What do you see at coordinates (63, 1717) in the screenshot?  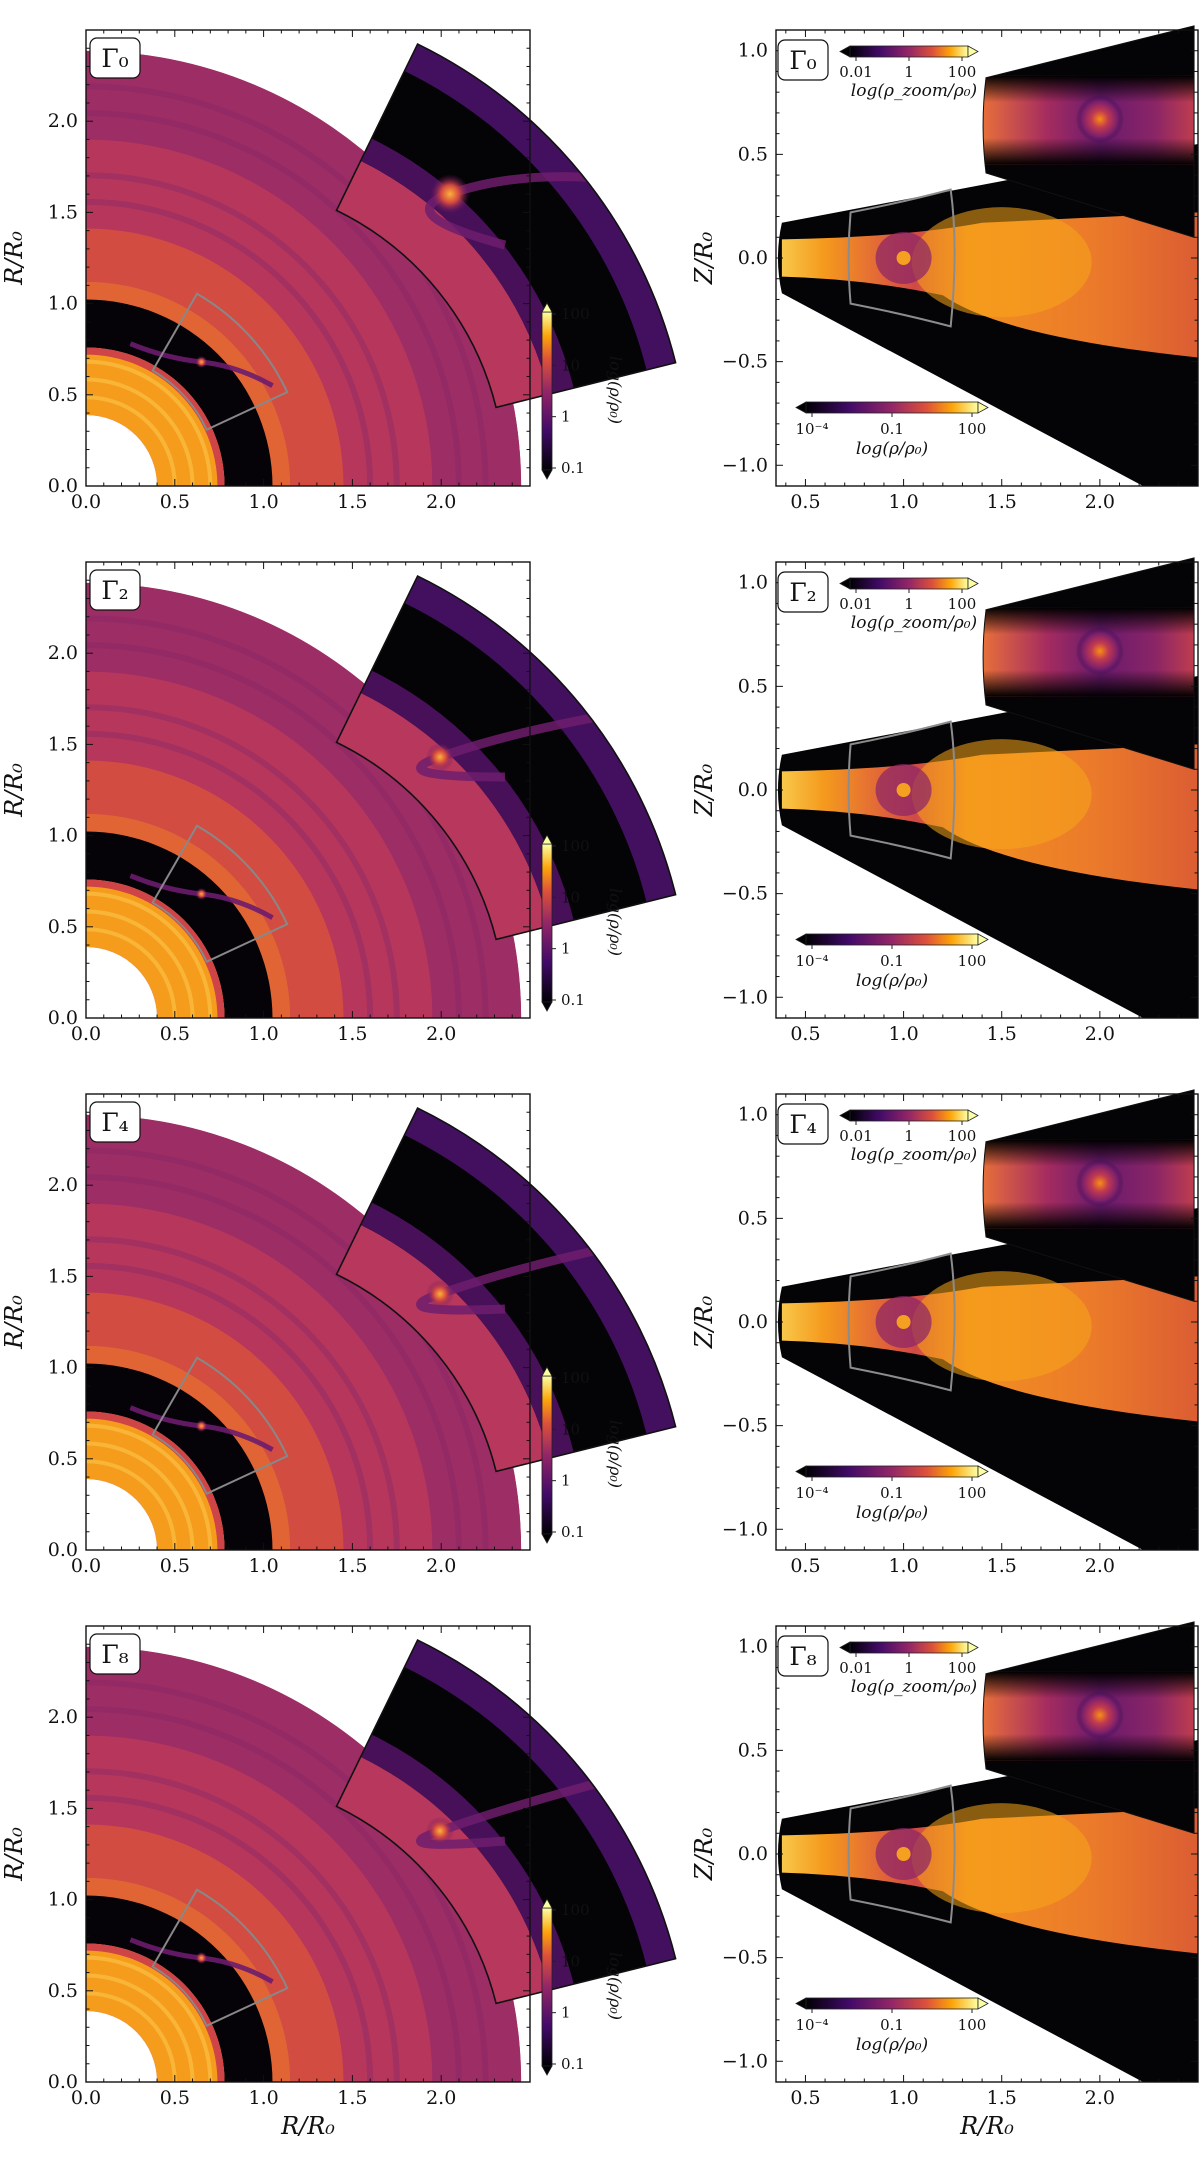 I see `y-tick-label: 2.0` at bounding box center [63, 1717].